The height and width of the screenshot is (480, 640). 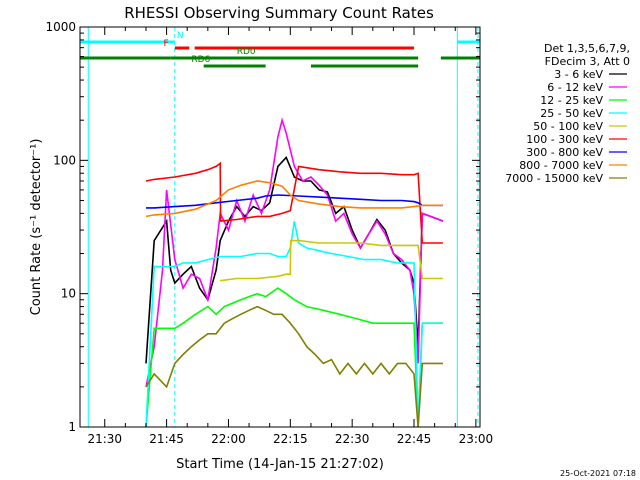 What do you see at coordinates (166, 439) in the screenshot?
I see `x-tick-label: 21:45` at bounding box center [166, 439].